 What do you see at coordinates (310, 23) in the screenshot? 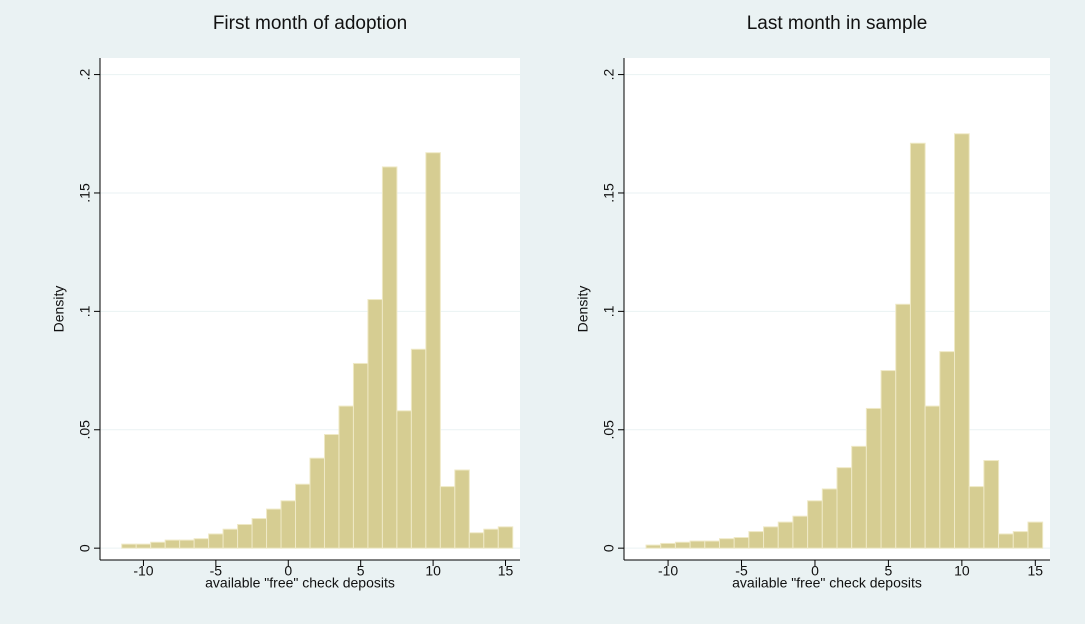
I see `chart-title: First month of adoption` at bounding box center [310, 23].